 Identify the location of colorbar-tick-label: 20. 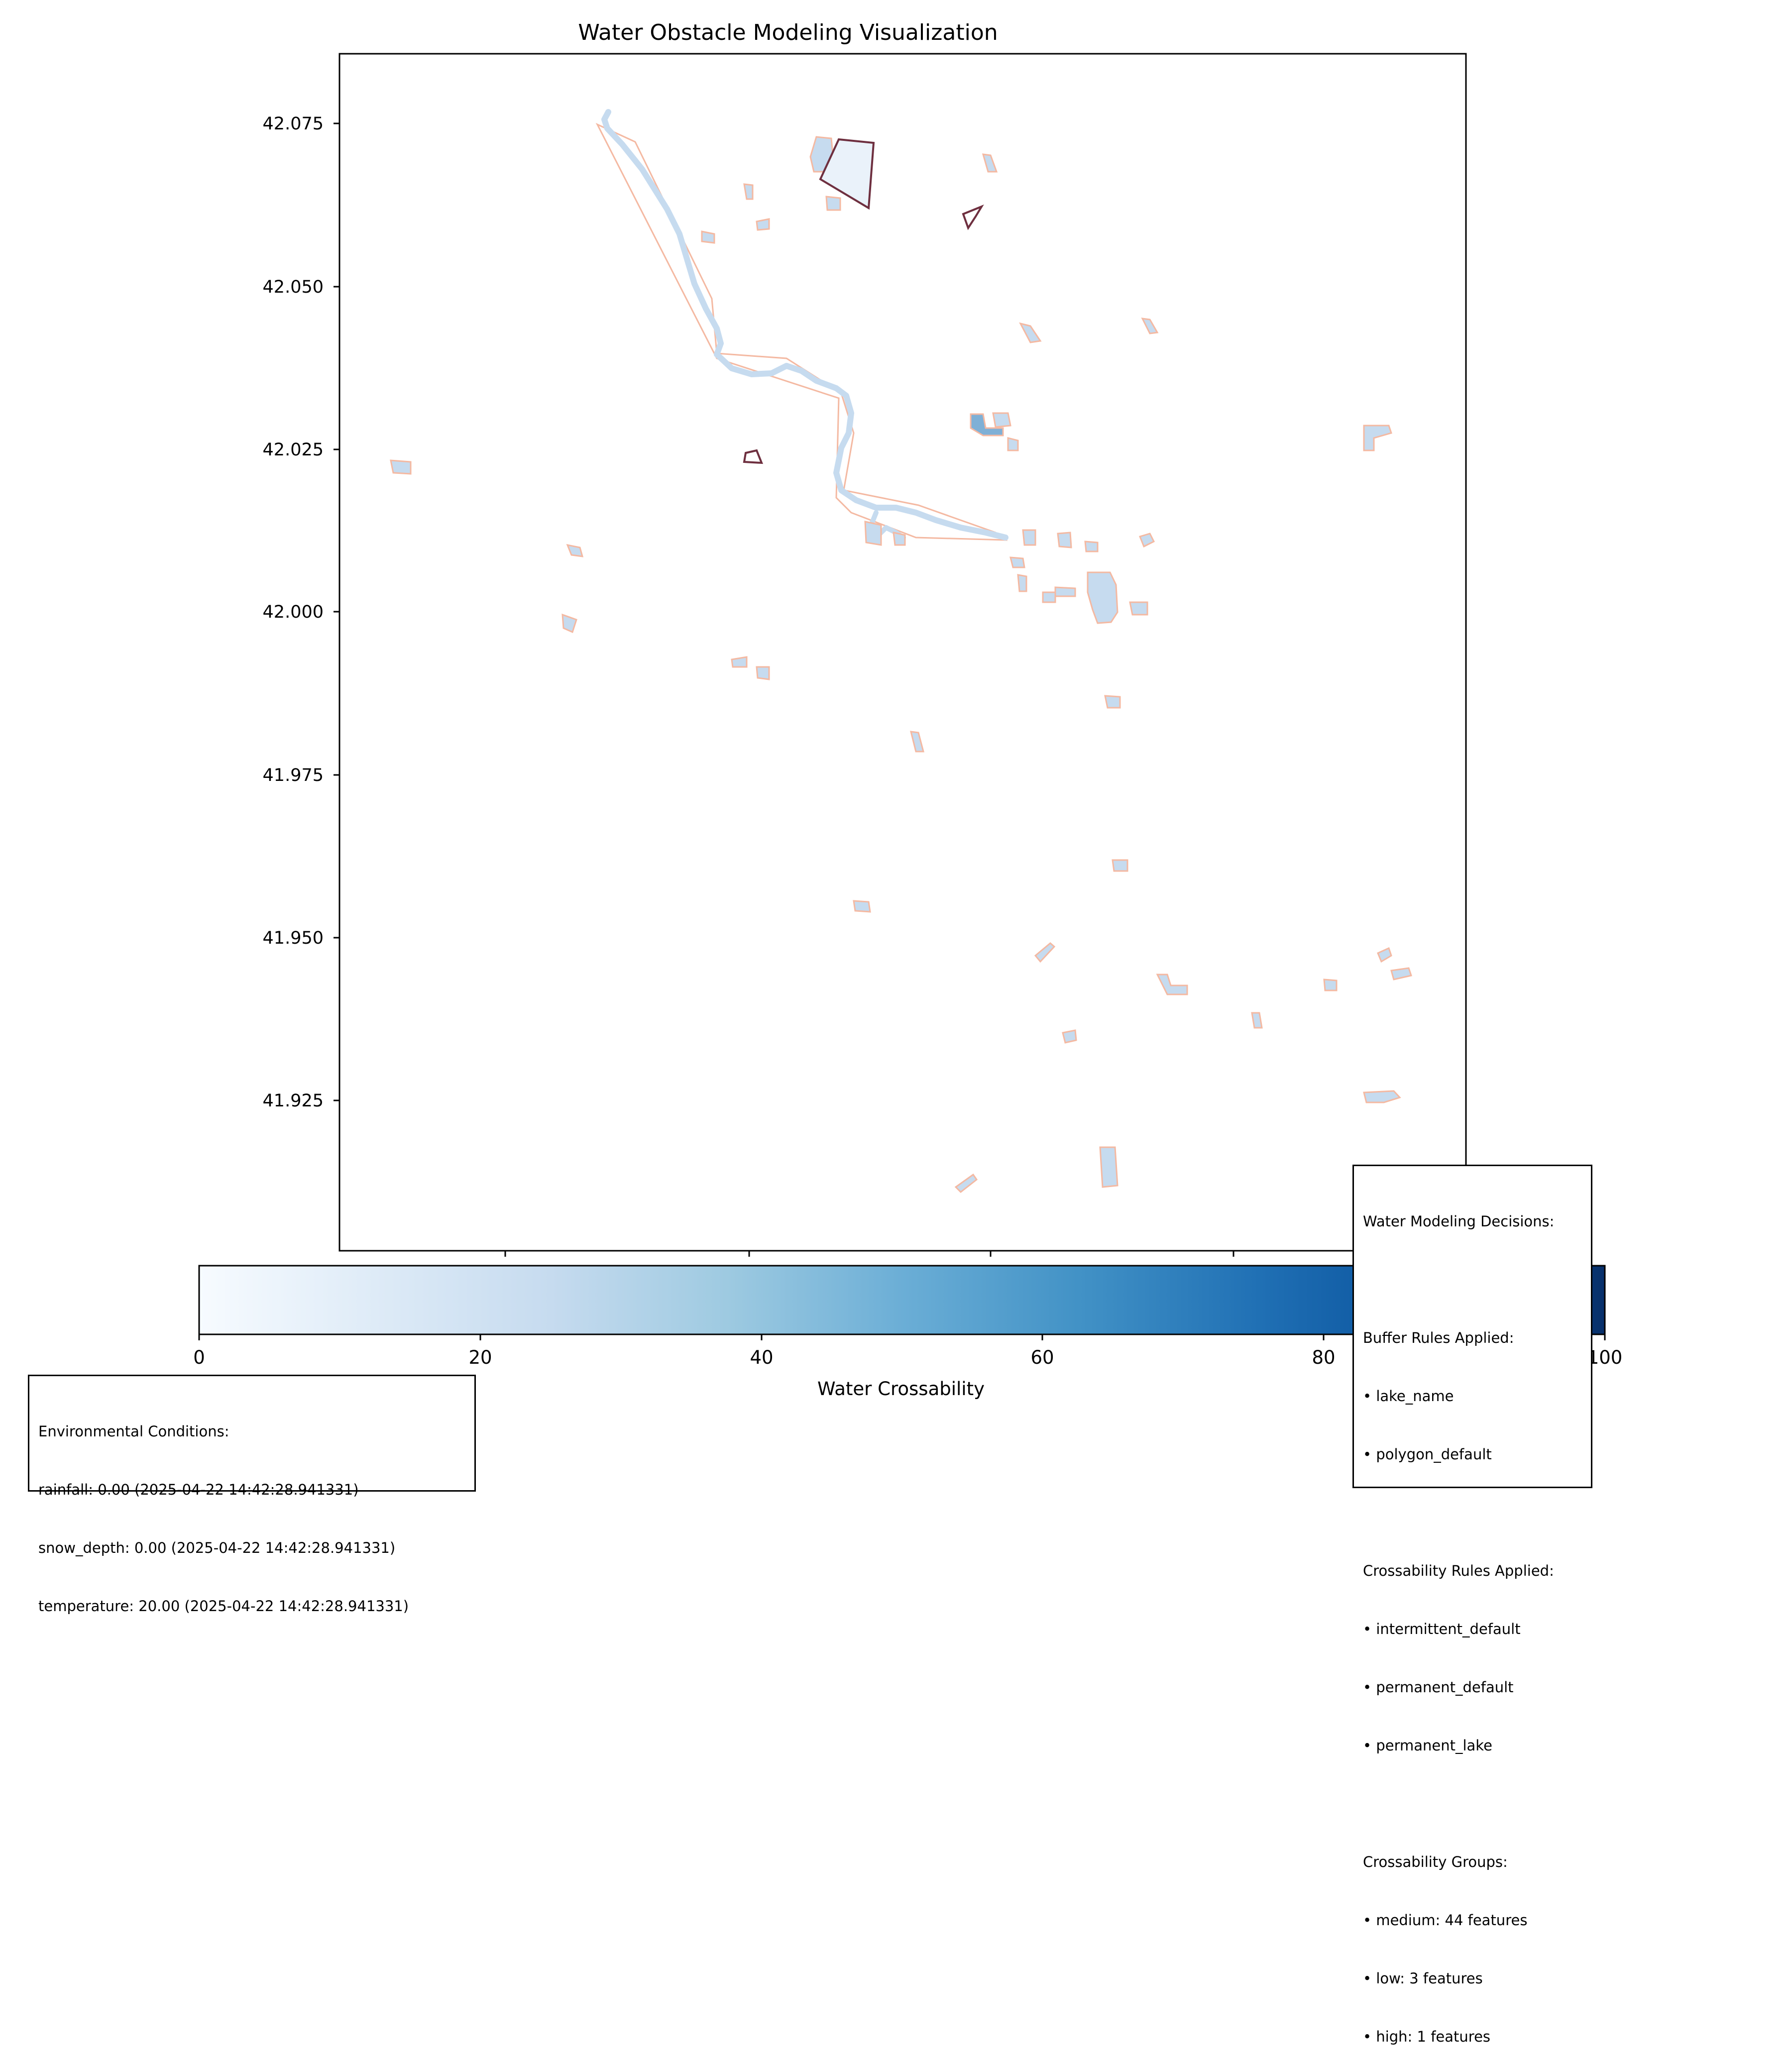
(480, 1357).